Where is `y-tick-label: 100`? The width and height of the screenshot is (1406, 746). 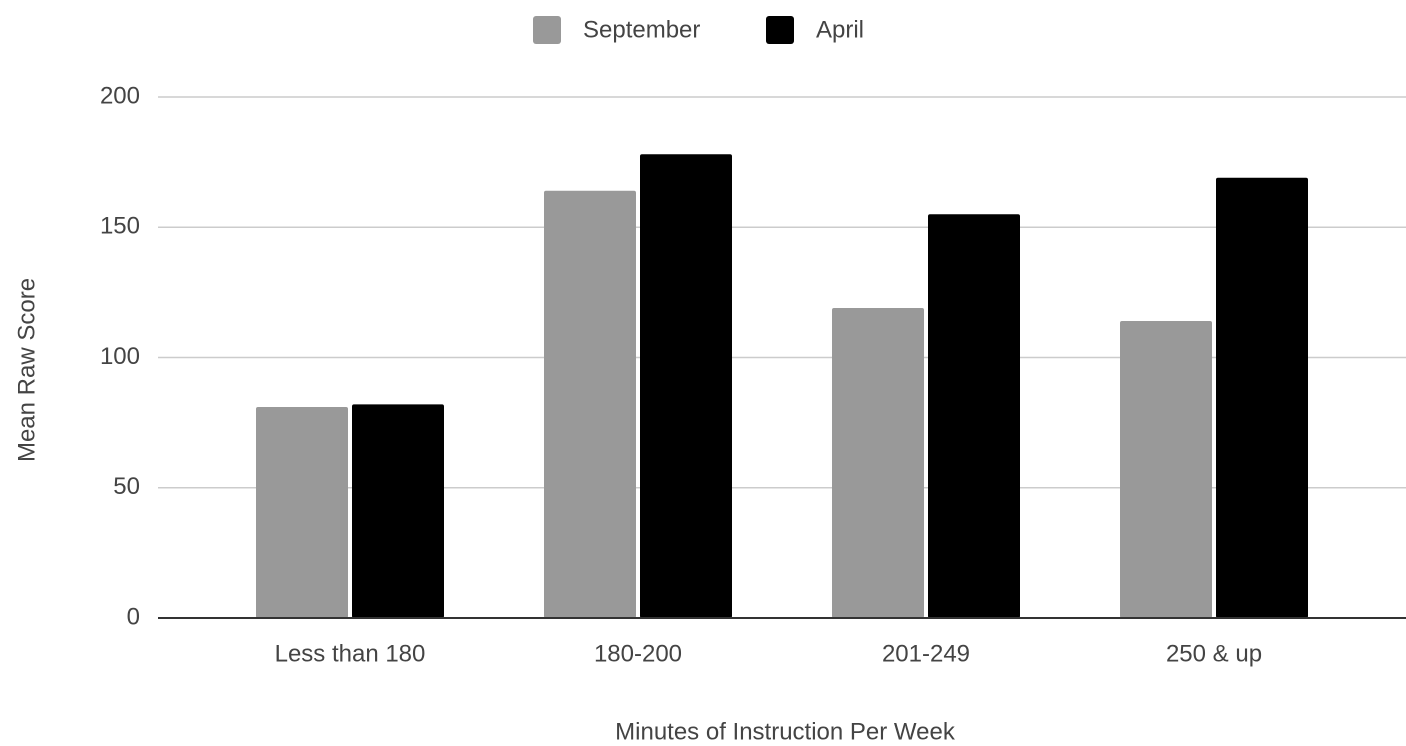
y-tick-label: 100 is located at coordinates (120, 356).